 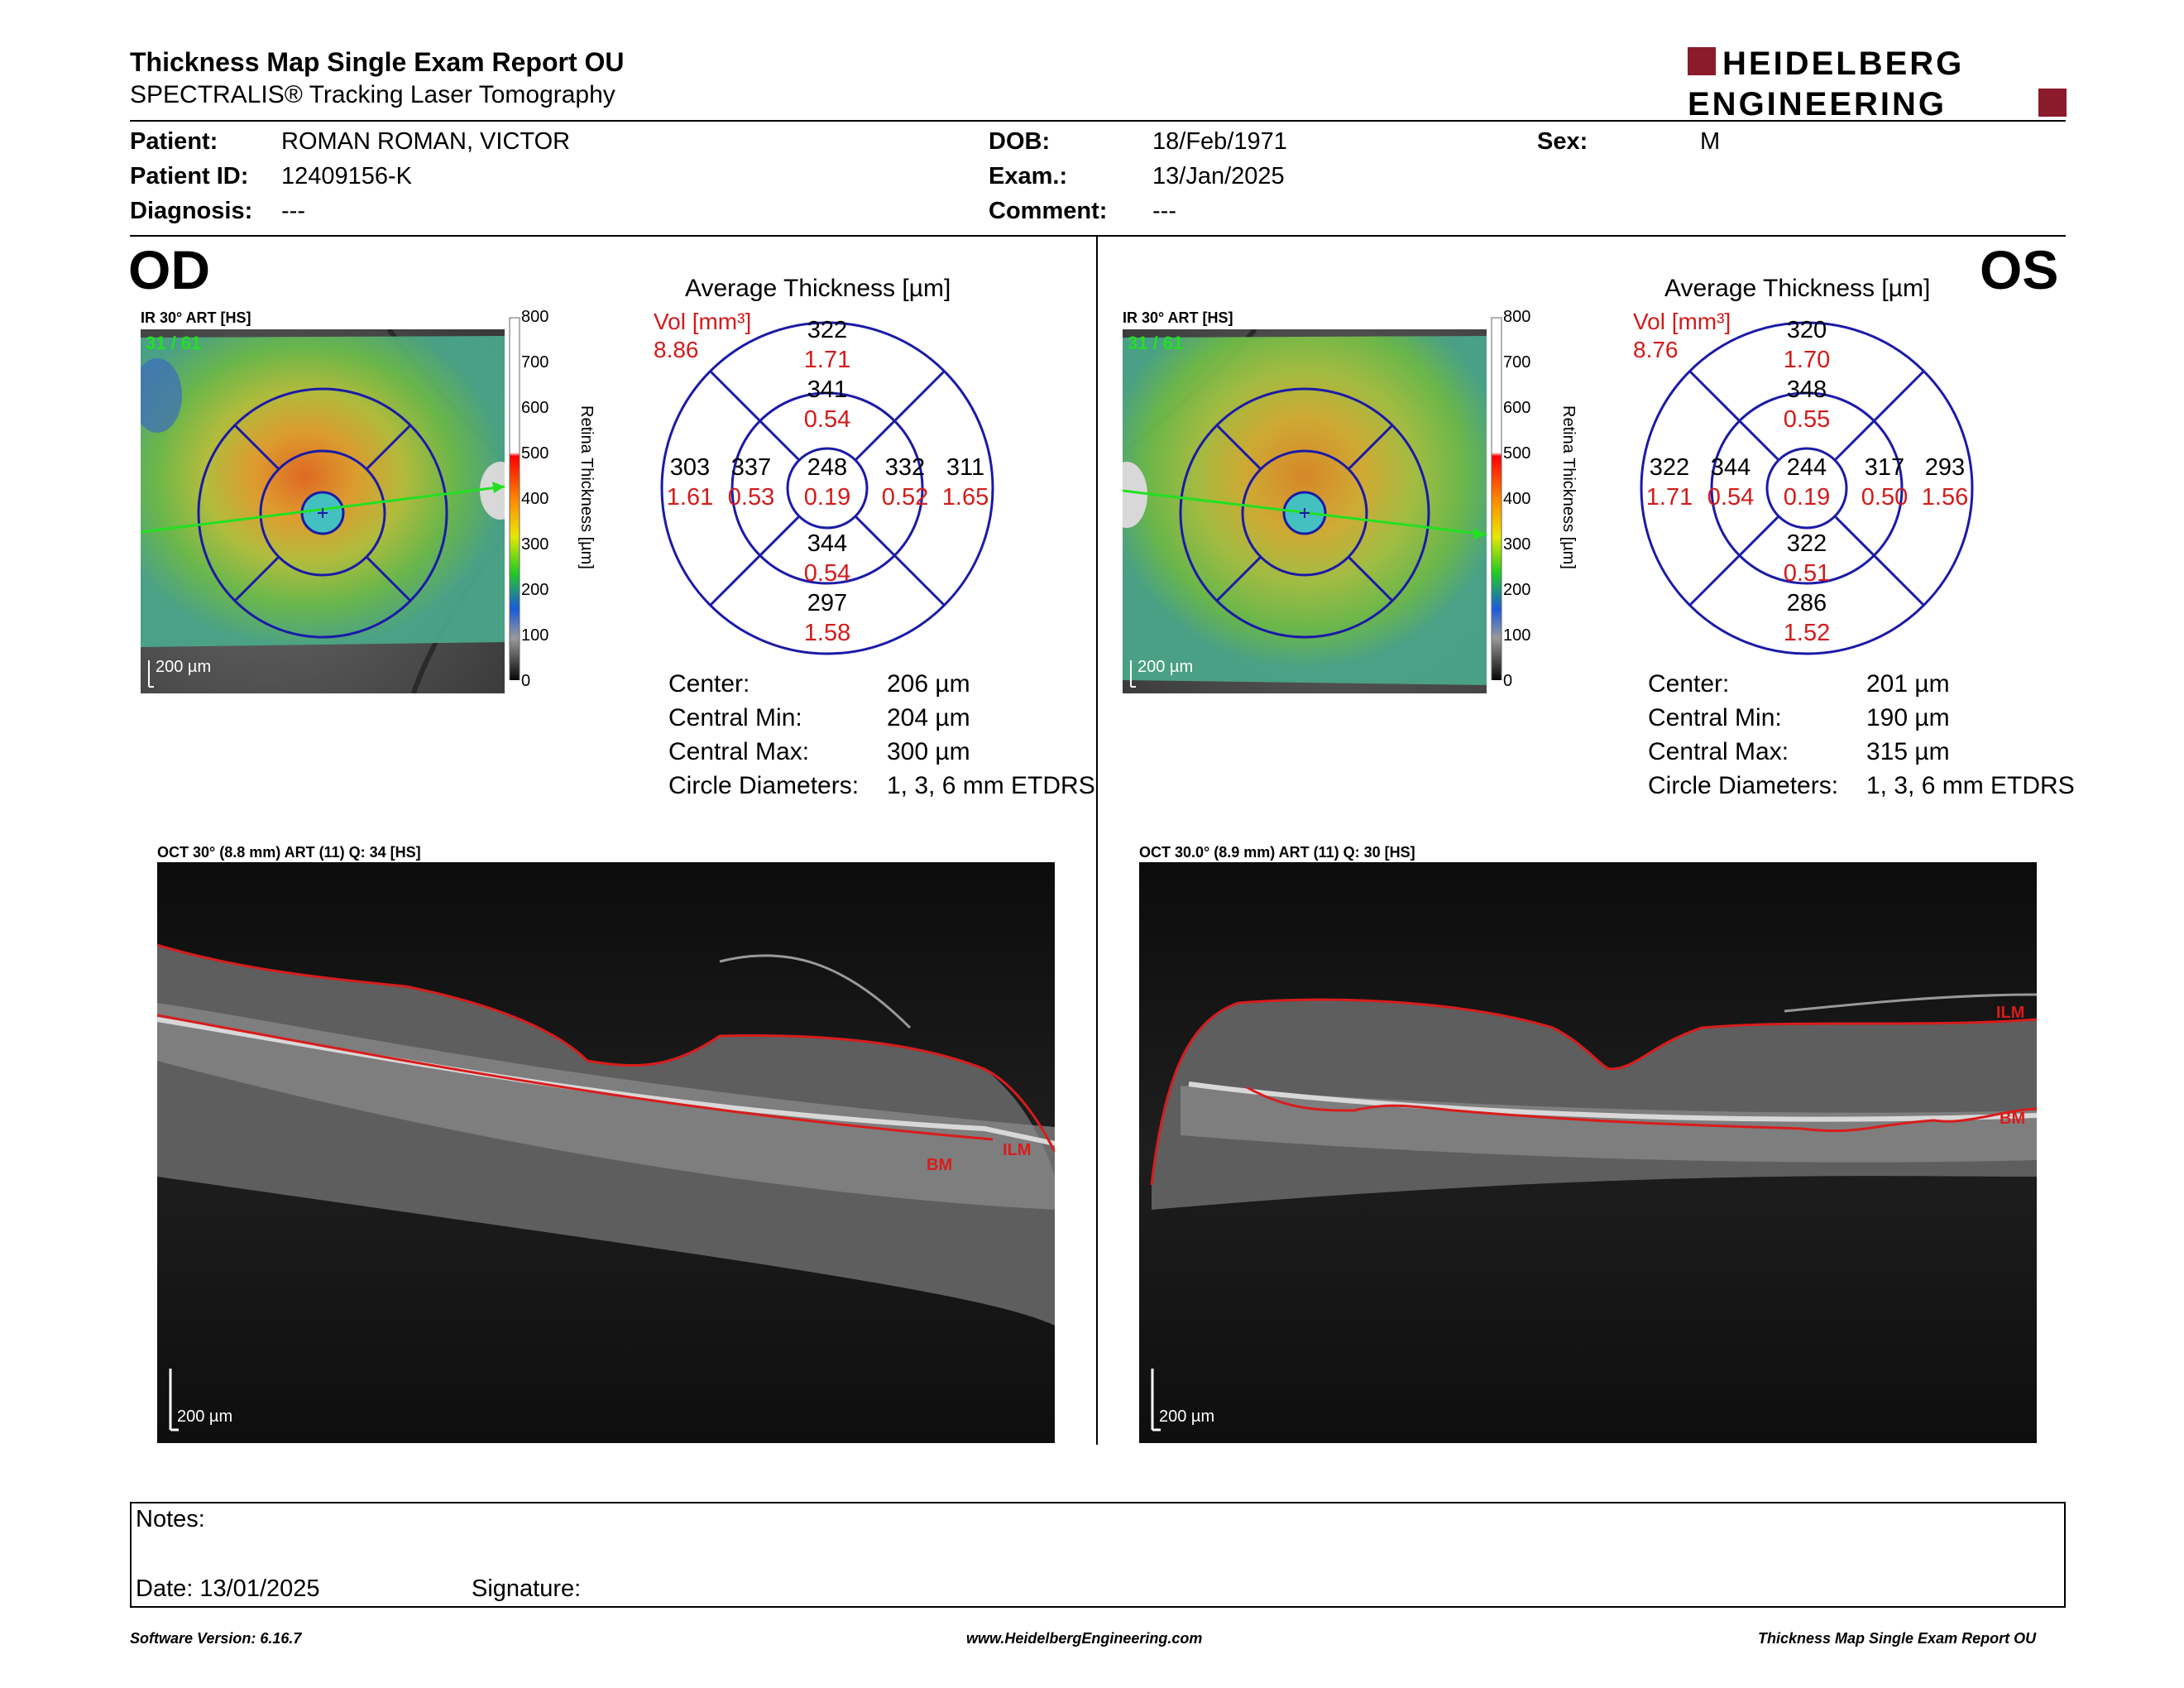 What do you see at coordinates (827, 389) in the screenshot?
I see `od-inner-sup-thickness: 341` at bounding box center [827, 389].